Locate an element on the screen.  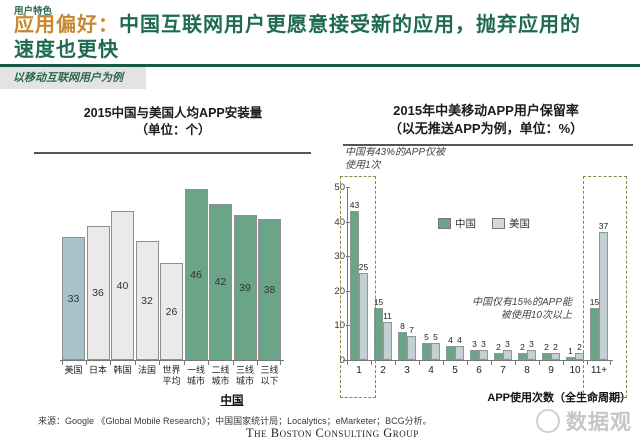
left-bar-value: 32 is located at coordinates (147, 300).